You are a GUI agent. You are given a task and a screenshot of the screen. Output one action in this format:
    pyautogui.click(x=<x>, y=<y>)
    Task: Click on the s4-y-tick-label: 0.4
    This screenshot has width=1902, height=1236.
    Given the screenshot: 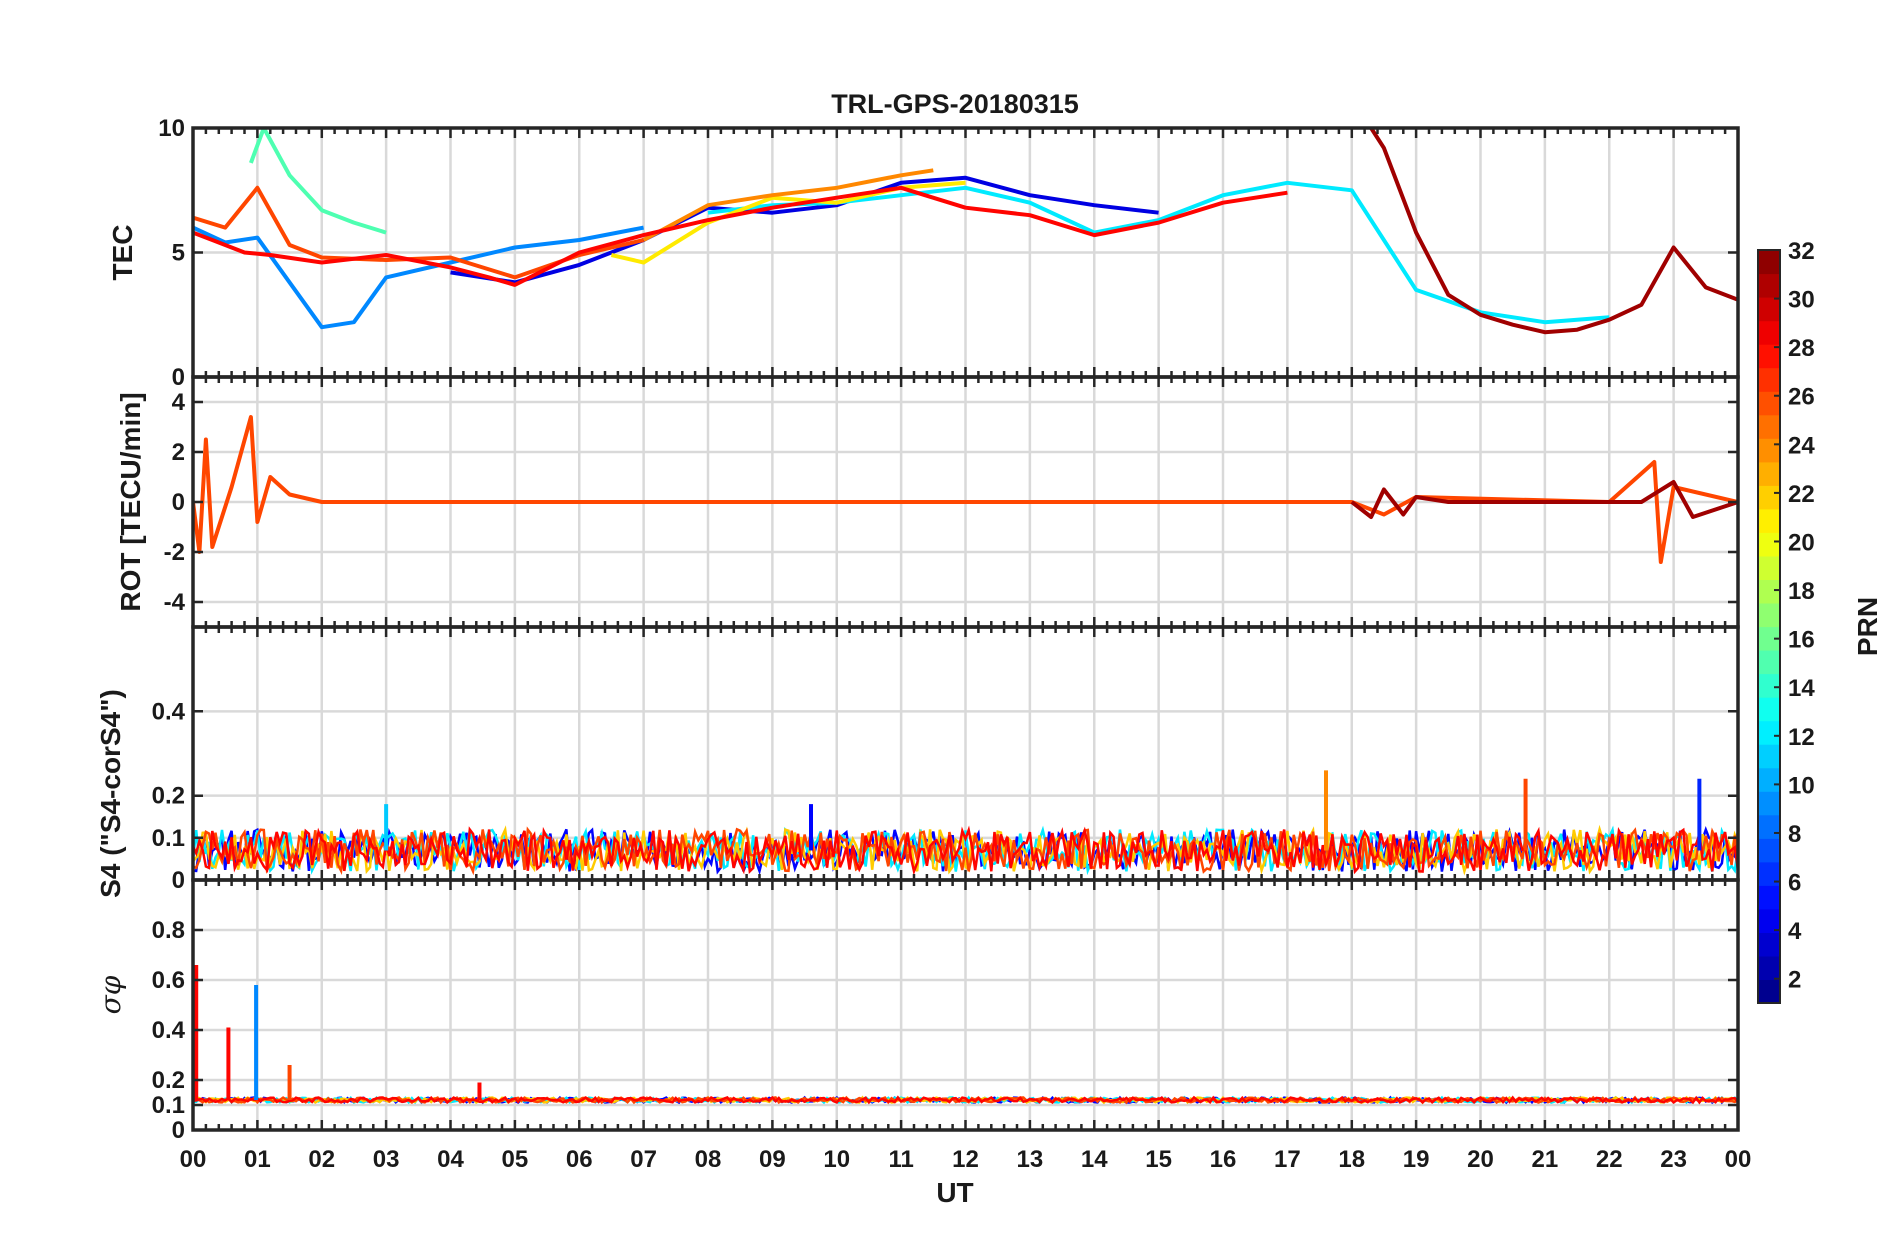 What is the action you would take?
    pyautogui.click(x=169, y=711)
    